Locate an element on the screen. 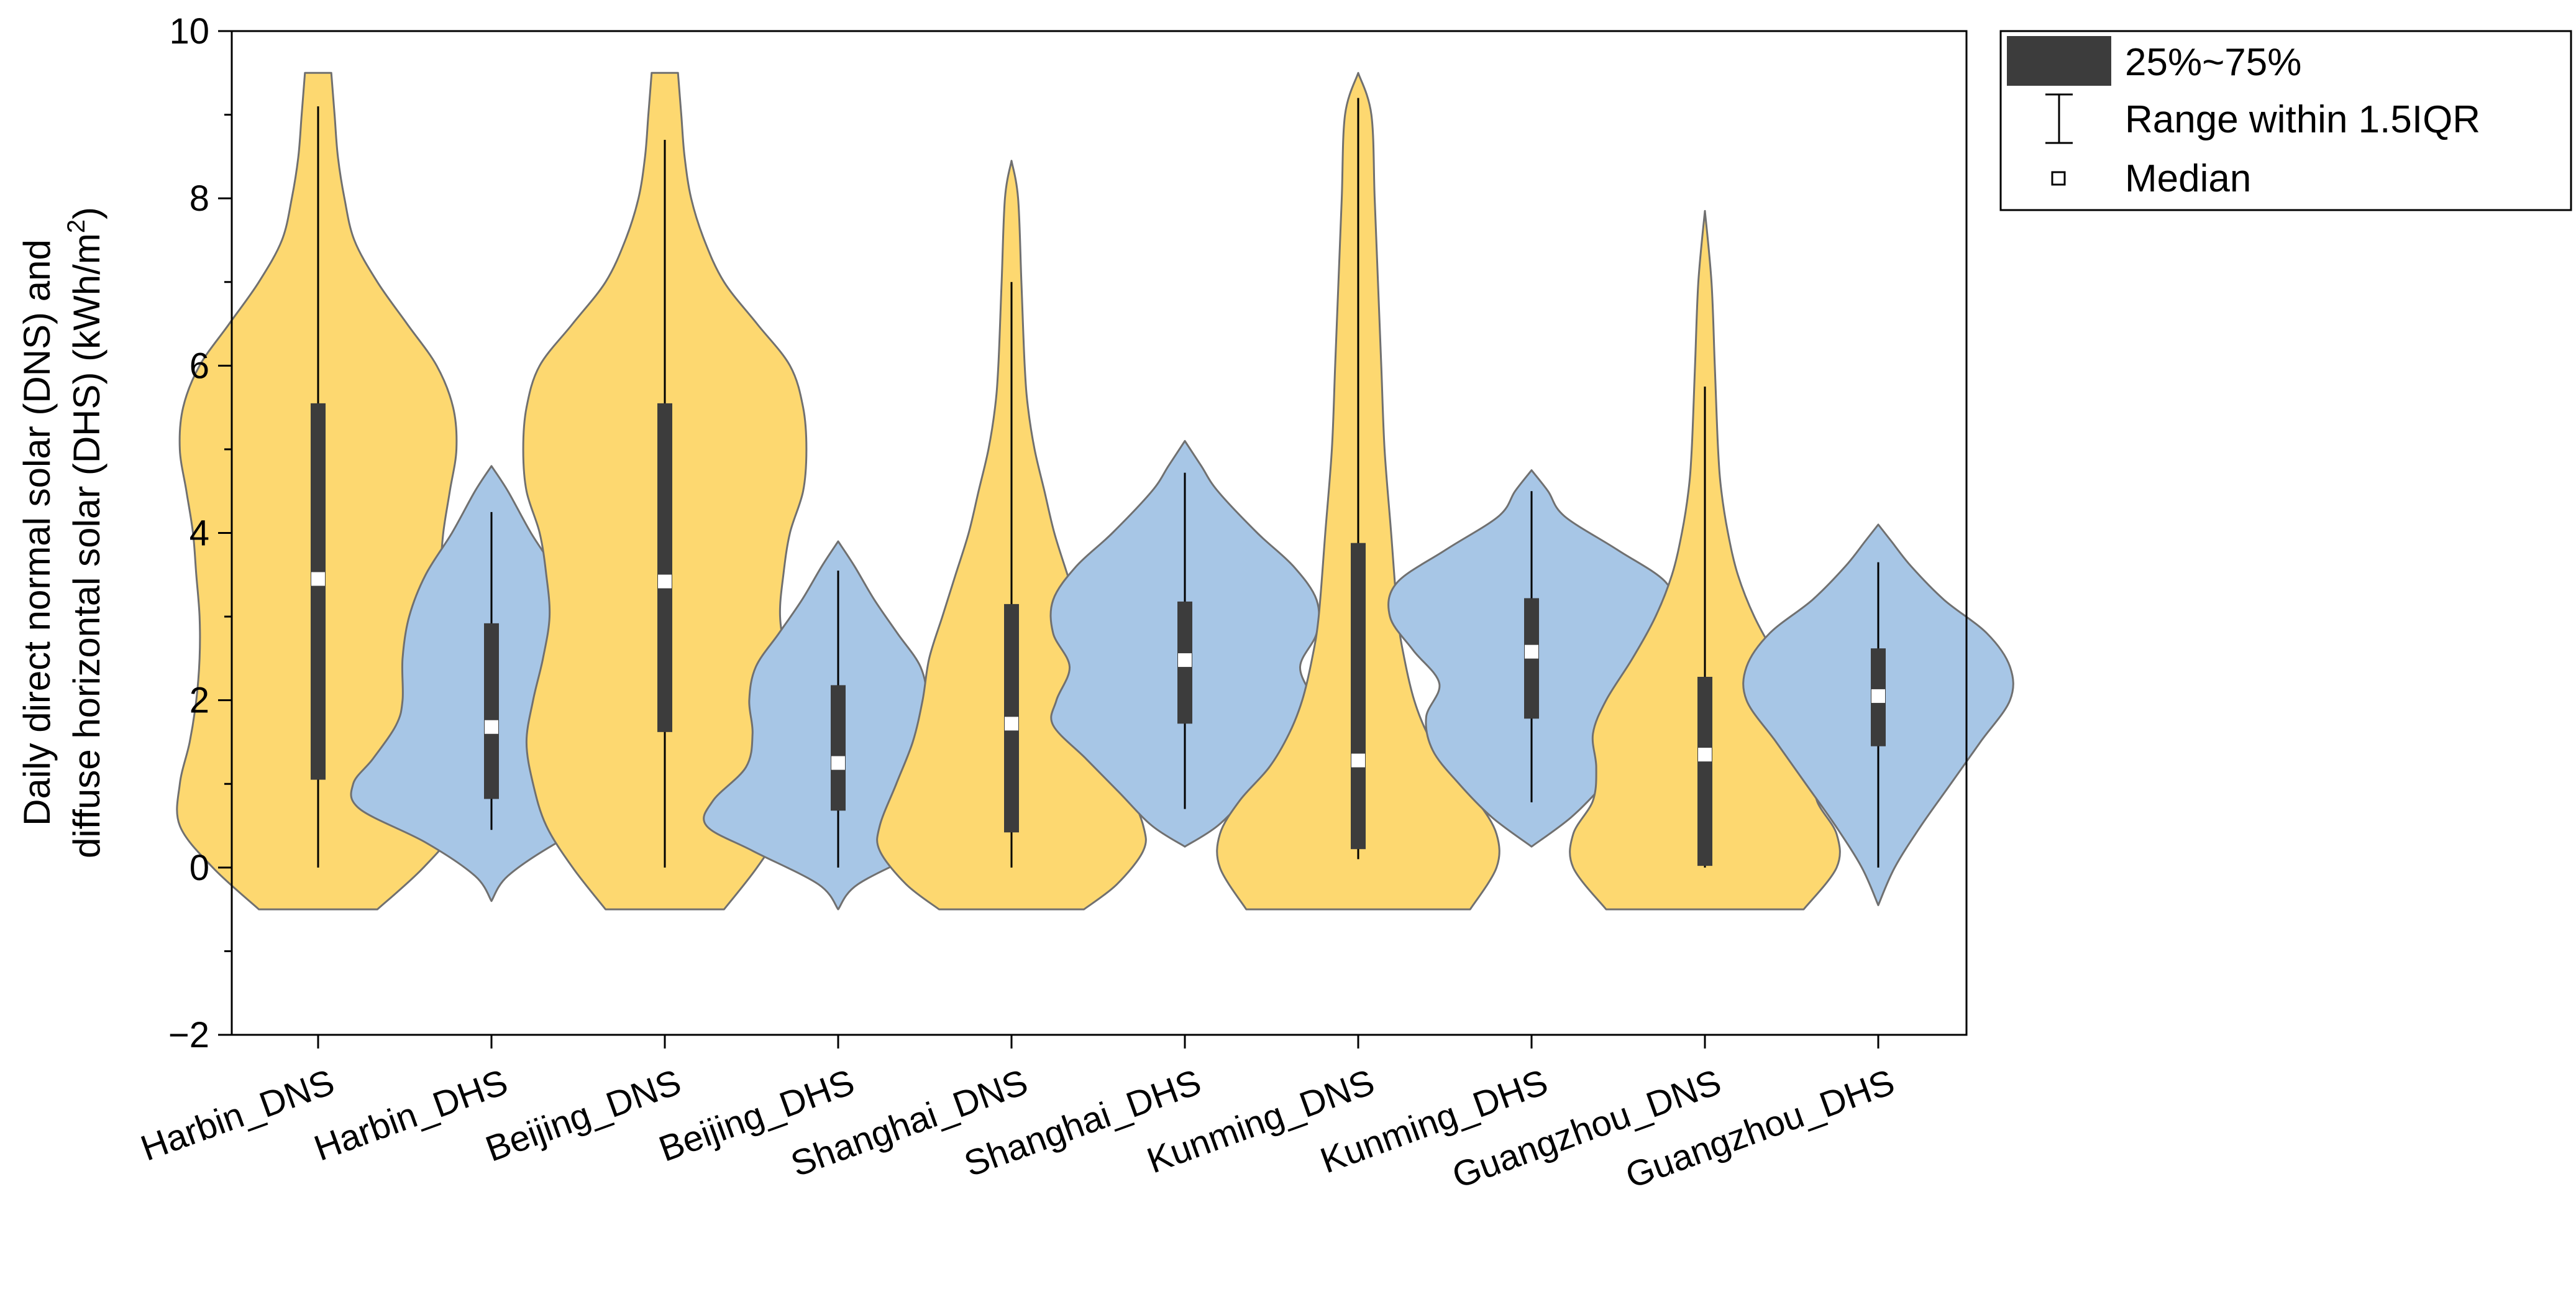 The width and height of the screenshot is (2576, 1294). median-Guangzhou_DHS is located at coordinates (1878, 696).